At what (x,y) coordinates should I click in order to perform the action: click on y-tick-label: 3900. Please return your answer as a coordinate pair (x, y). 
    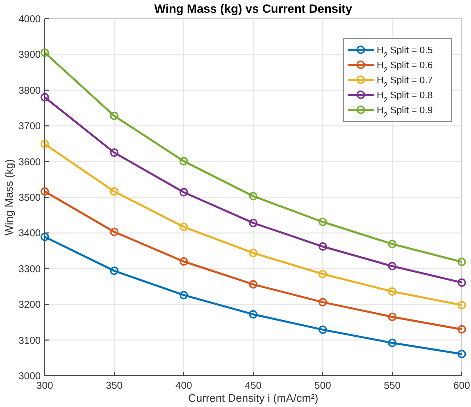
    Looking at the image, I should click on (30, 56).